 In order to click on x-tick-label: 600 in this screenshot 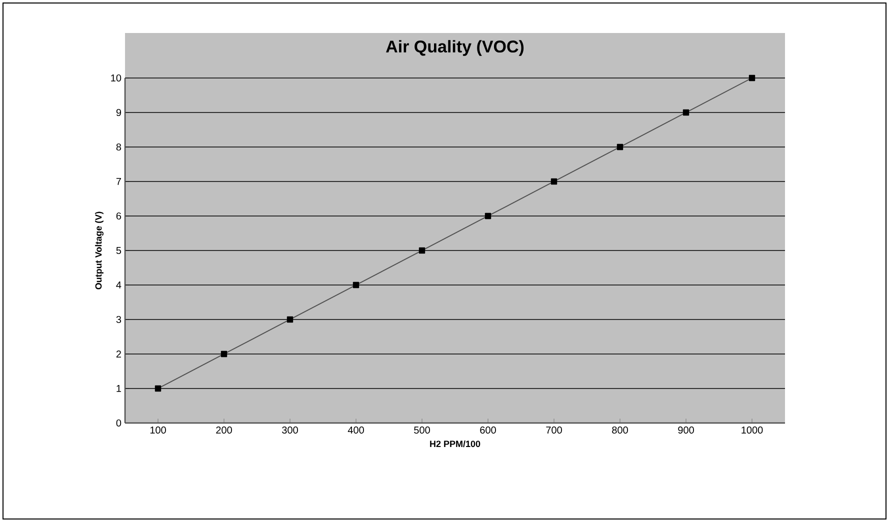, I will do `click(488, 430)`.